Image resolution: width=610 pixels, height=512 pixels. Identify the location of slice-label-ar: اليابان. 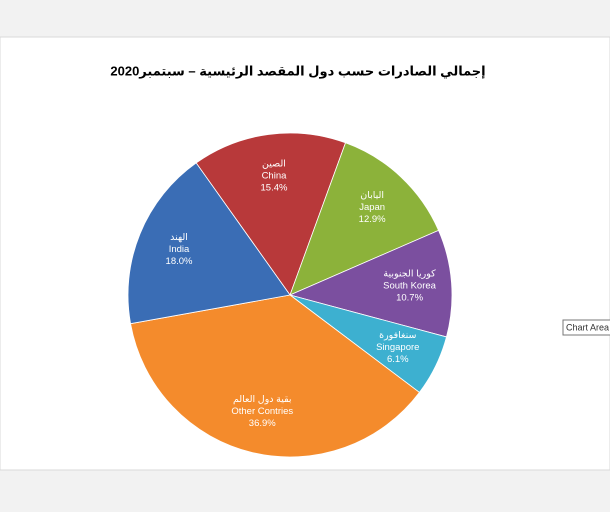
(372, 195).